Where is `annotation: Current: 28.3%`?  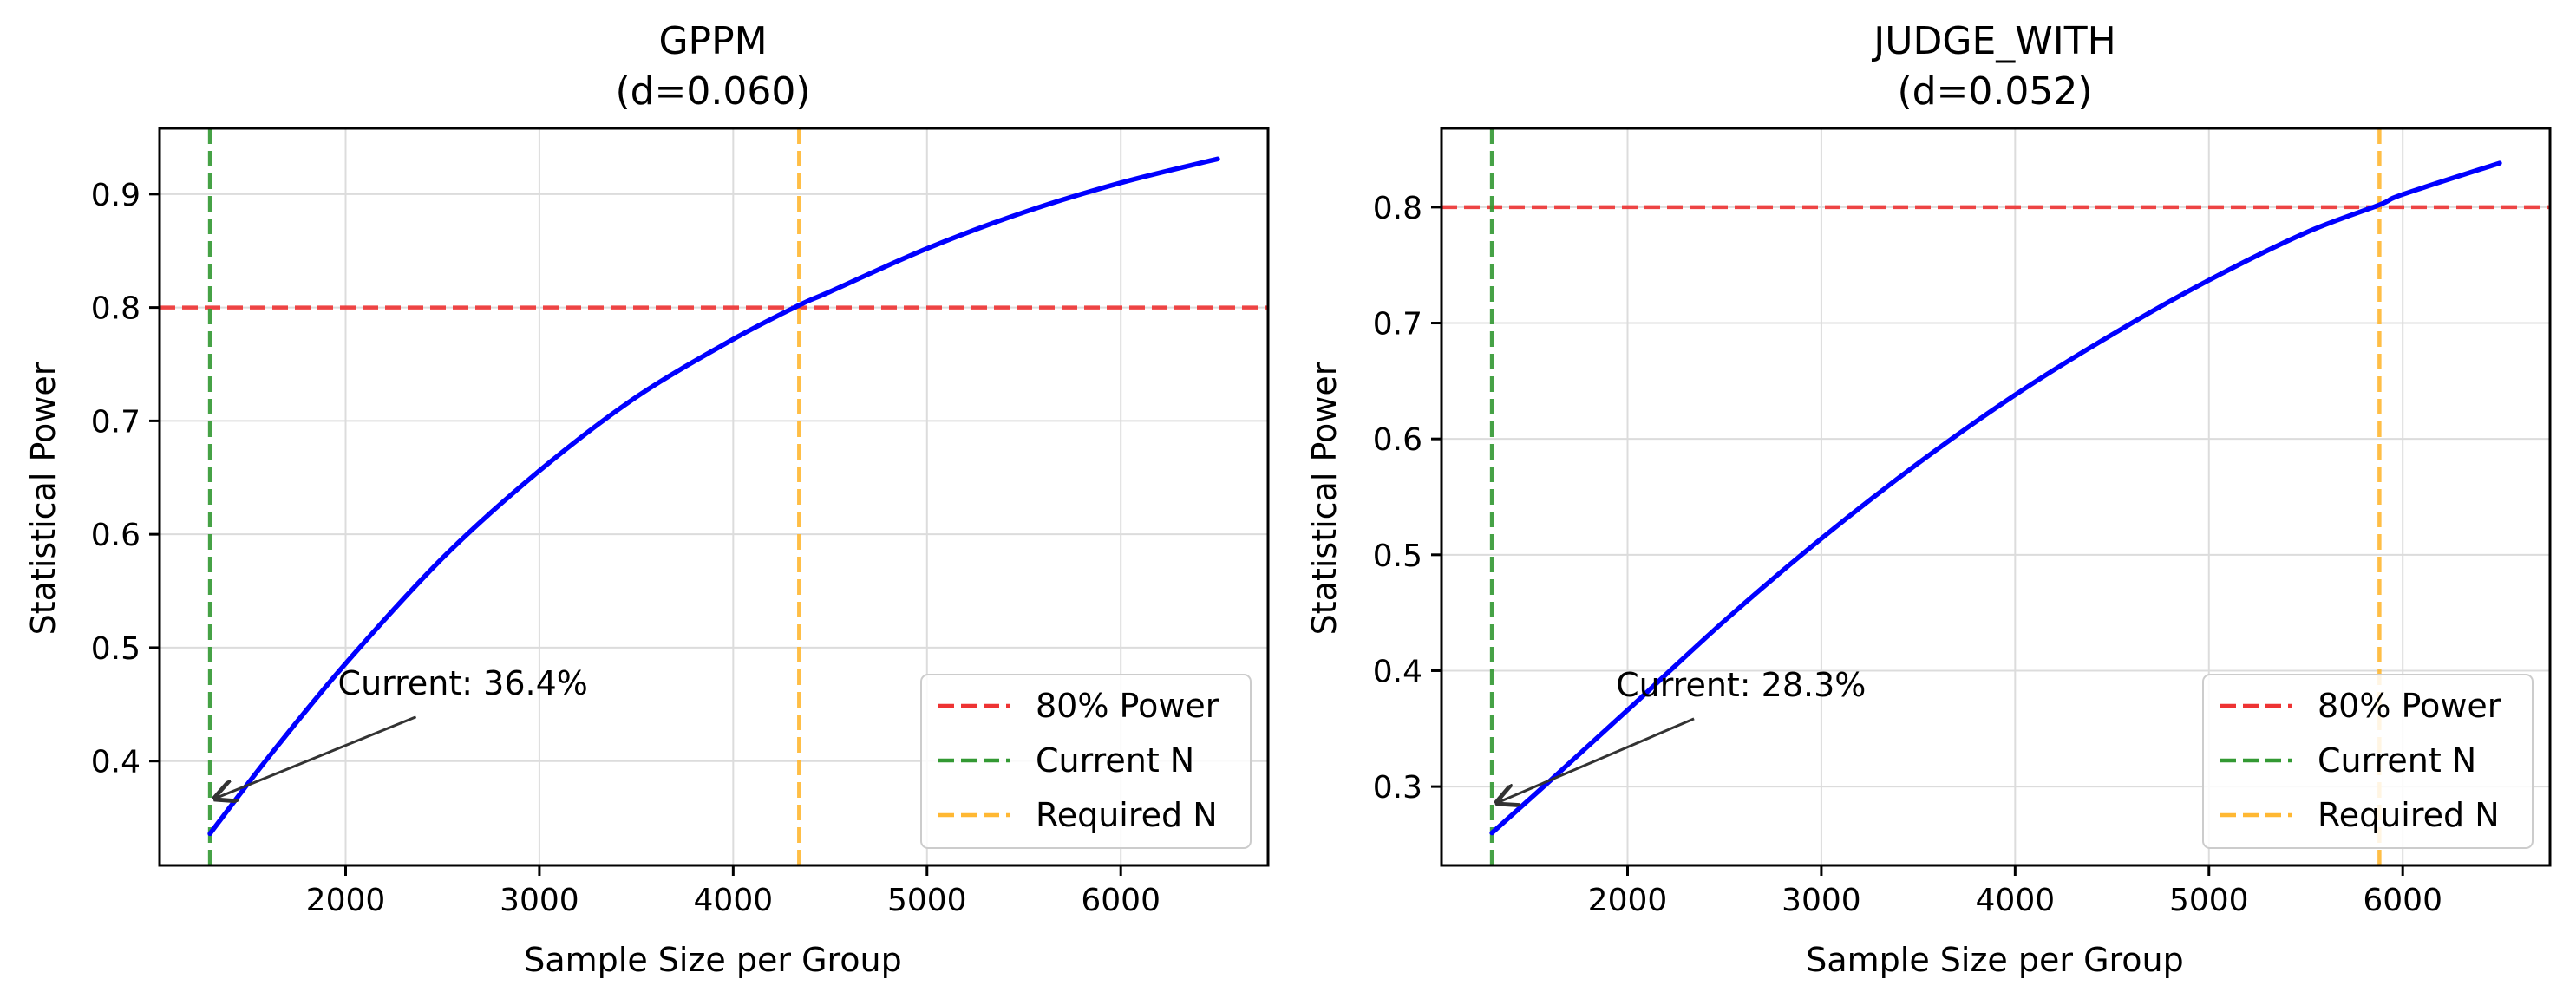
annotation: Current: 28.3% is located at coordinates (1681, 734).